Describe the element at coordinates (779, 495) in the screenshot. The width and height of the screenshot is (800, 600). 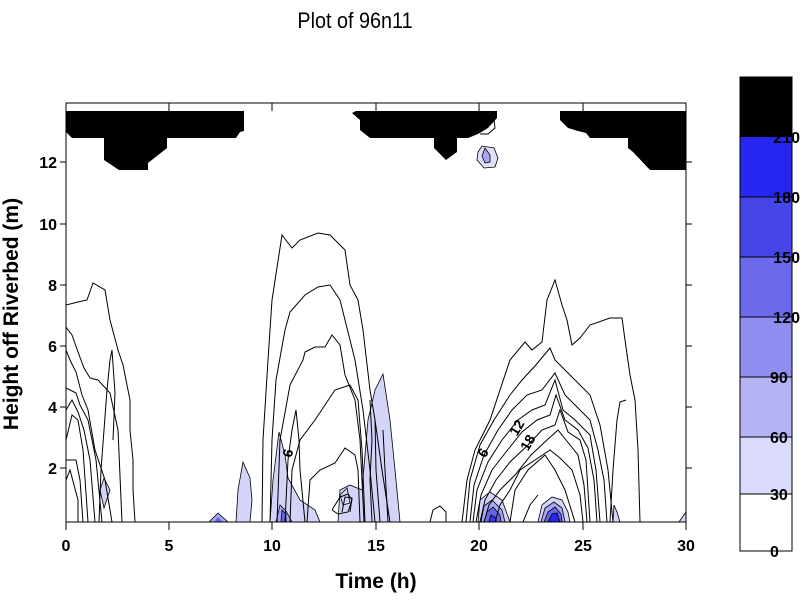
I see `colorbar-label: 30` at that location.